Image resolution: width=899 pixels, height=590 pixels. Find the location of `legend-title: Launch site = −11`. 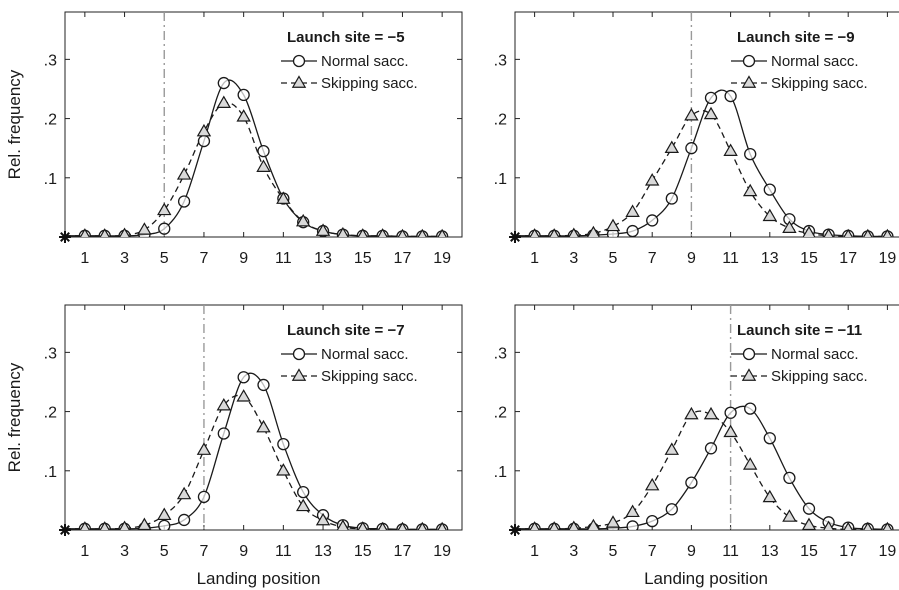

legend-title: Launch site = −11 is located at coordinates (799, 330).